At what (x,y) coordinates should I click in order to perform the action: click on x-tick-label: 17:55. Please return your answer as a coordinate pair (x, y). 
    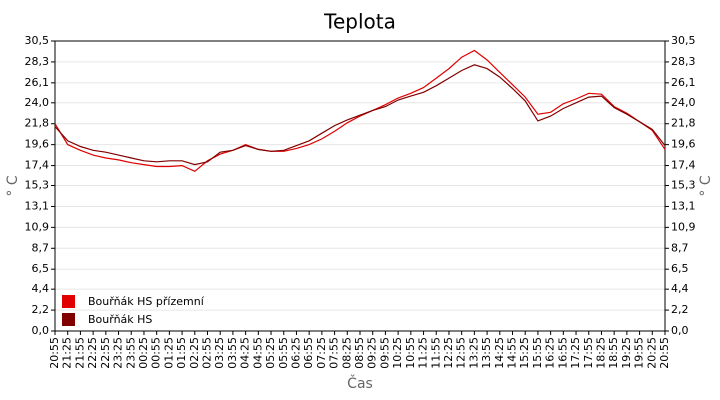
    Looking at the image, I should click on (588, 353).